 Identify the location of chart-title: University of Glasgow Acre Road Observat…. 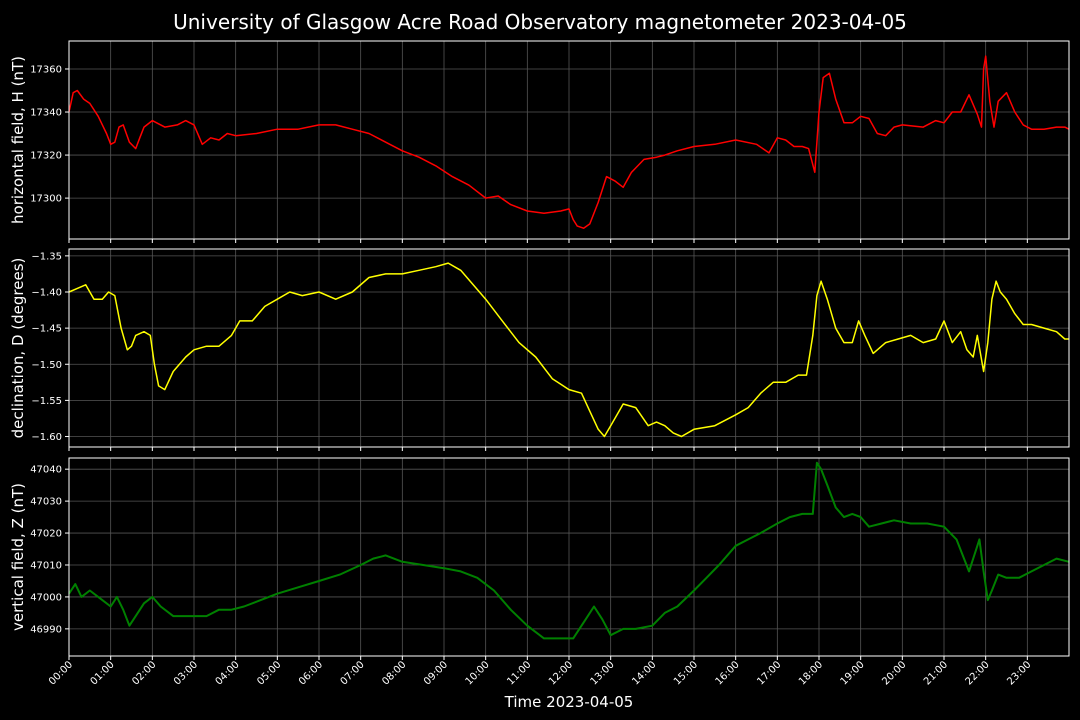
(540, 22).